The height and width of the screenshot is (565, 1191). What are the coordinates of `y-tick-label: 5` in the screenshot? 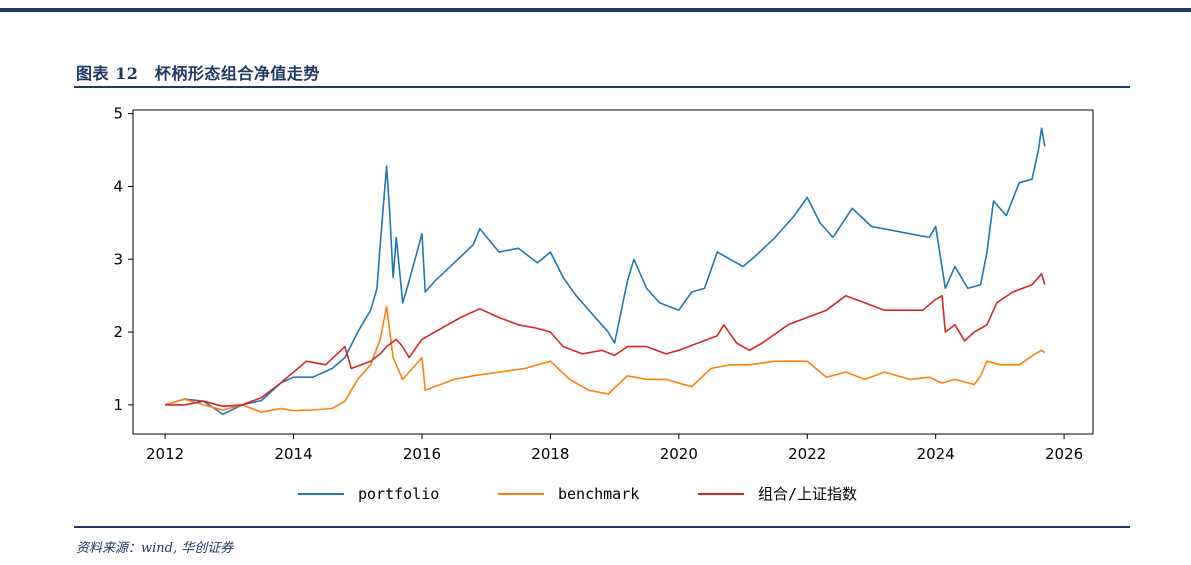 It's located at (118, 114).